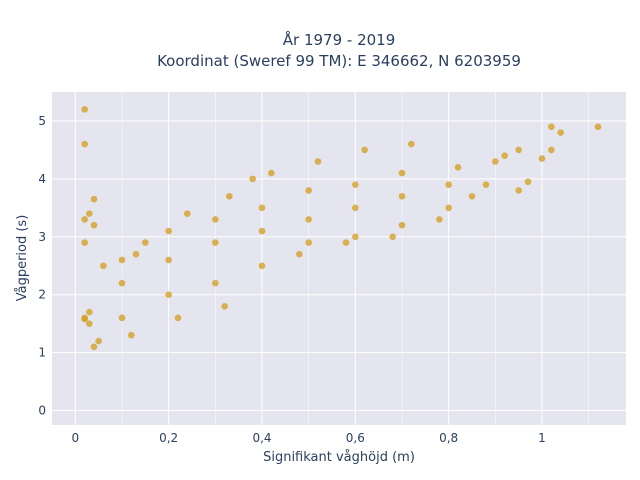 The height and width of the screenshot is (480, 640). I want to click on y-tick-label: 5, so click(42, 121).